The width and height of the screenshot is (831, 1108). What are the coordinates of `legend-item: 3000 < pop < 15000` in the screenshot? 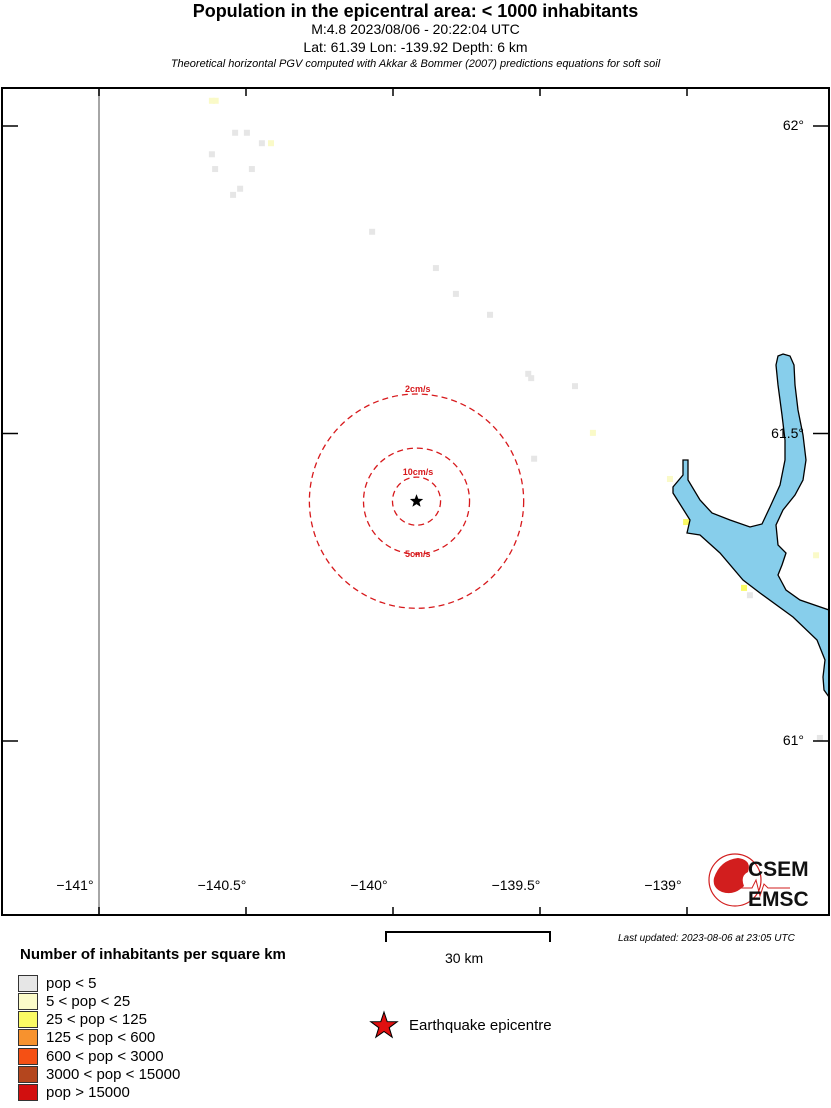 It's located at (99, 1075).